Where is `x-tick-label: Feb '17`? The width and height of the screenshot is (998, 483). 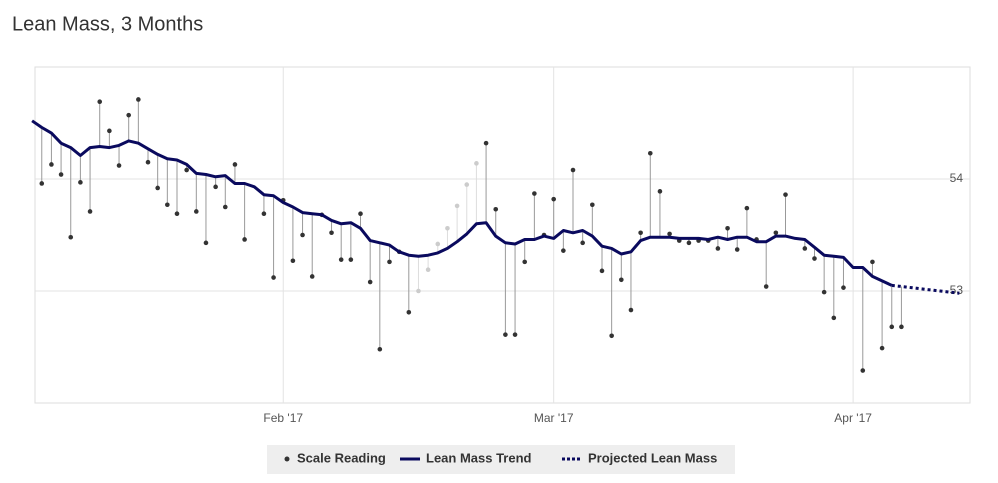 x-tick-label: Feb '17 is located at coordinates (283, 418).